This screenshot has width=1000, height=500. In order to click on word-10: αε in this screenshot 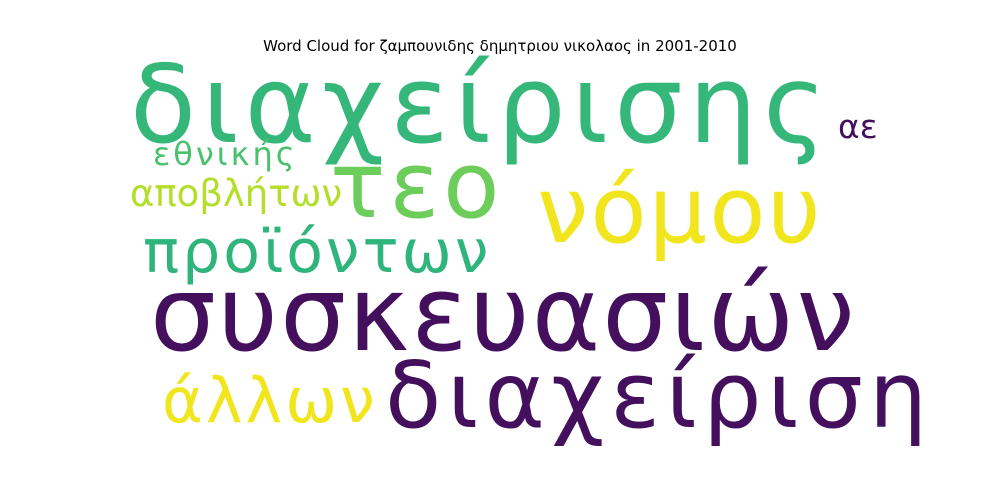, I will do `click(858, 126)`.